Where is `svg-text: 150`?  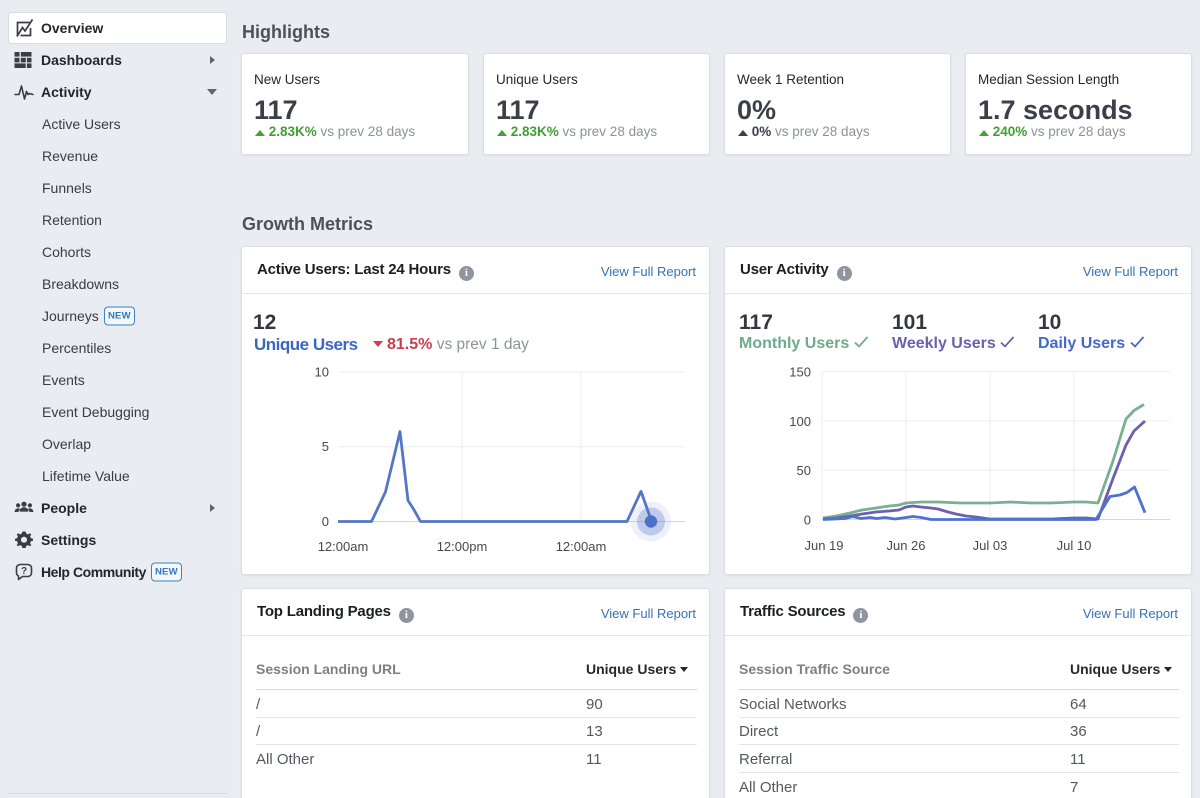 svg-text: 150 is located at coordinates (800, 372).